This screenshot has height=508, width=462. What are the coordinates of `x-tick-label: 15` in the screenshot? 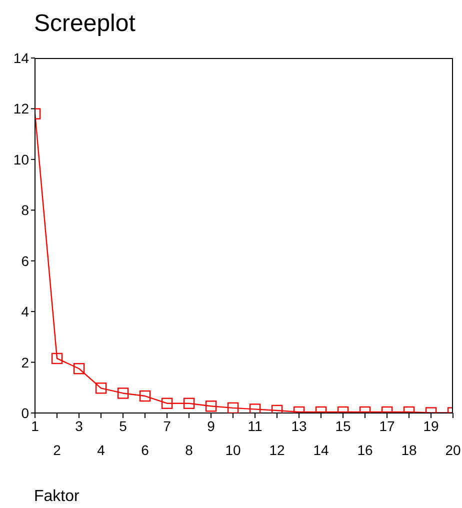 It's located at (343, 426).